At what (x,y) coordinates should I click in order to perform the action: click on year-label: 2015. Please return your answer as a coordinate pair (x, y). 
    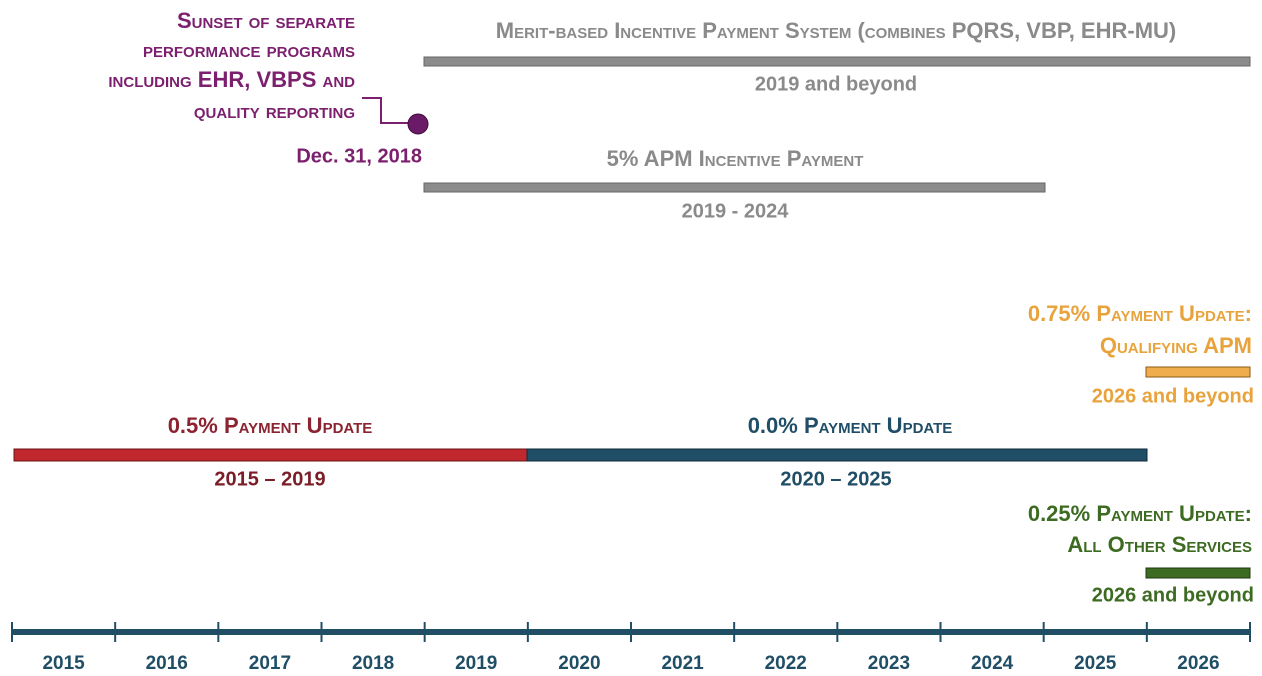
    Looking at the image, I should click on (63, 663).